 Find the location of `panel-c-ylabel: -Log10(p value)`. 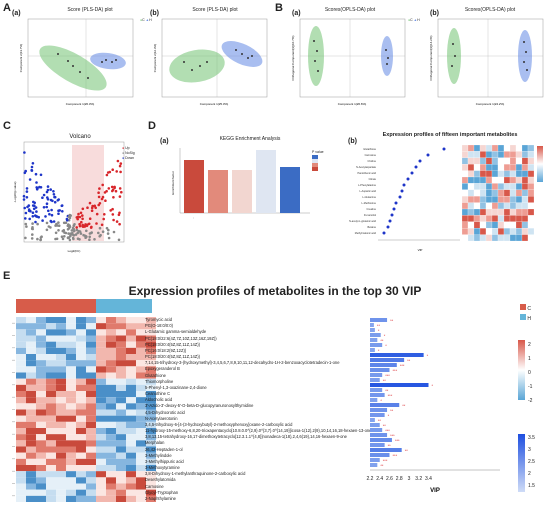

panel-c-ylabel: -Log10(p value) is located at coordinates (15, 191).